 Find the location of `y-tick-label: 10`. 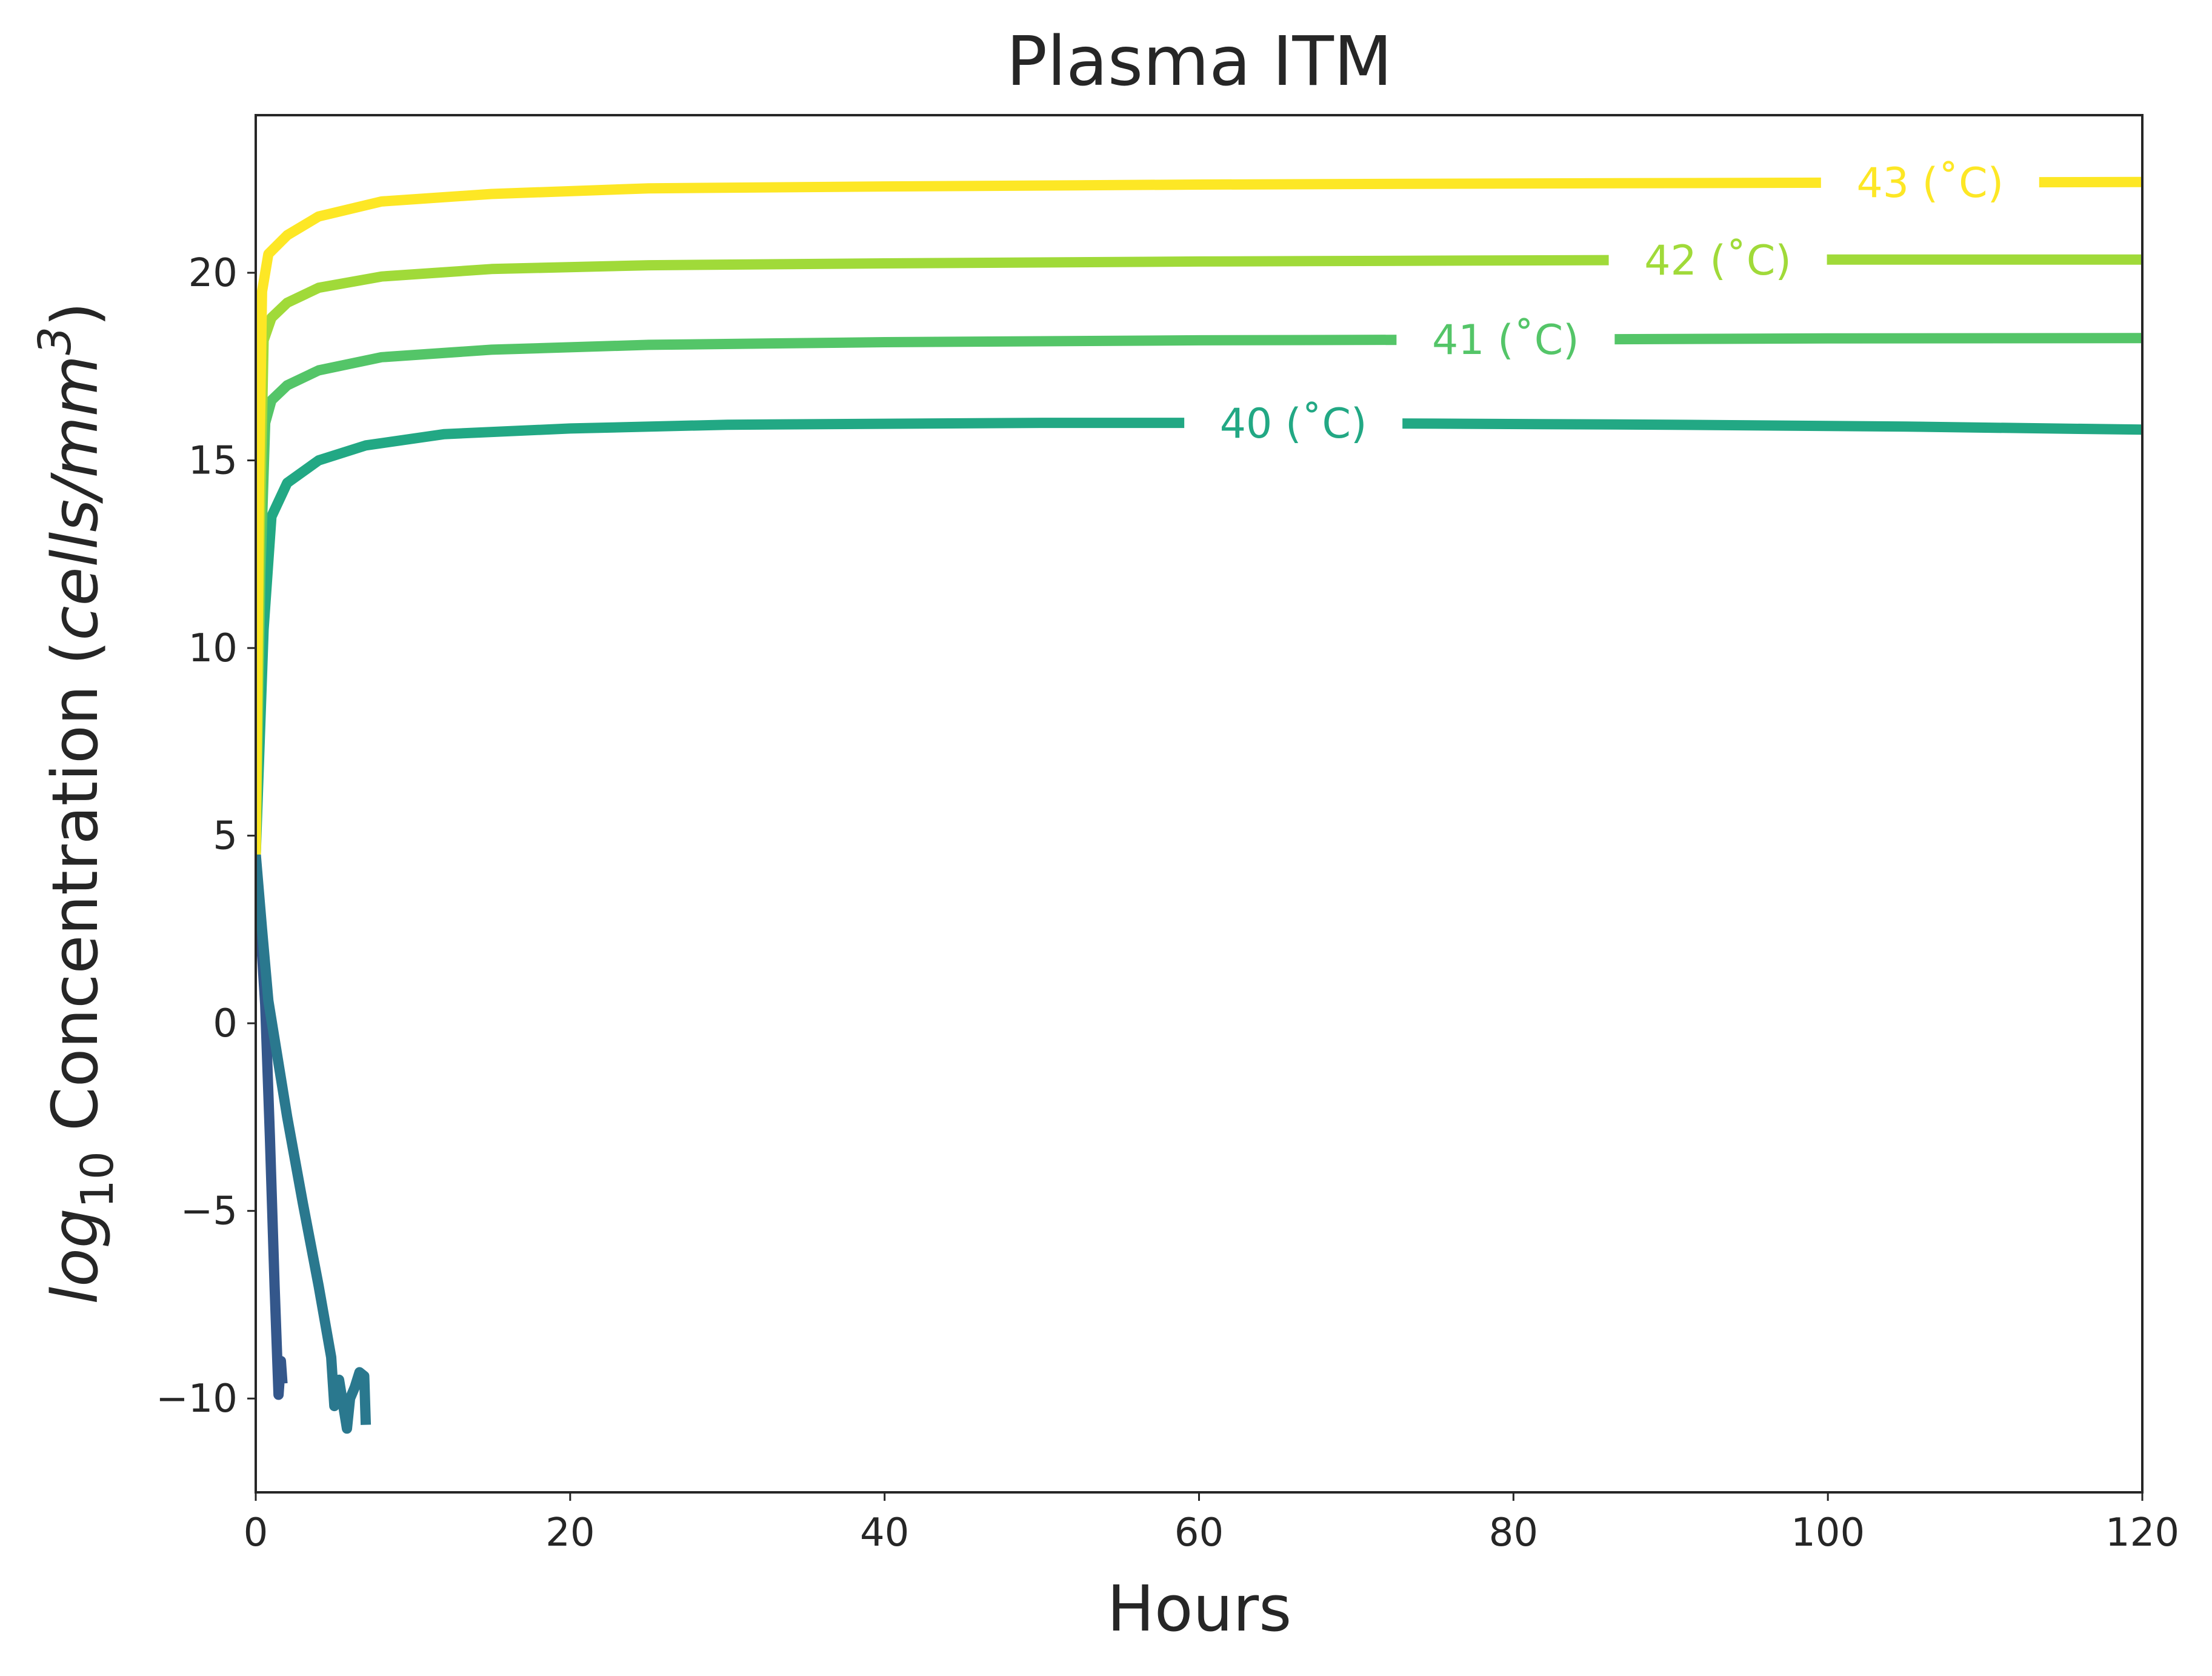

y-tick-label: 10 is located at coordinates (213, 648).